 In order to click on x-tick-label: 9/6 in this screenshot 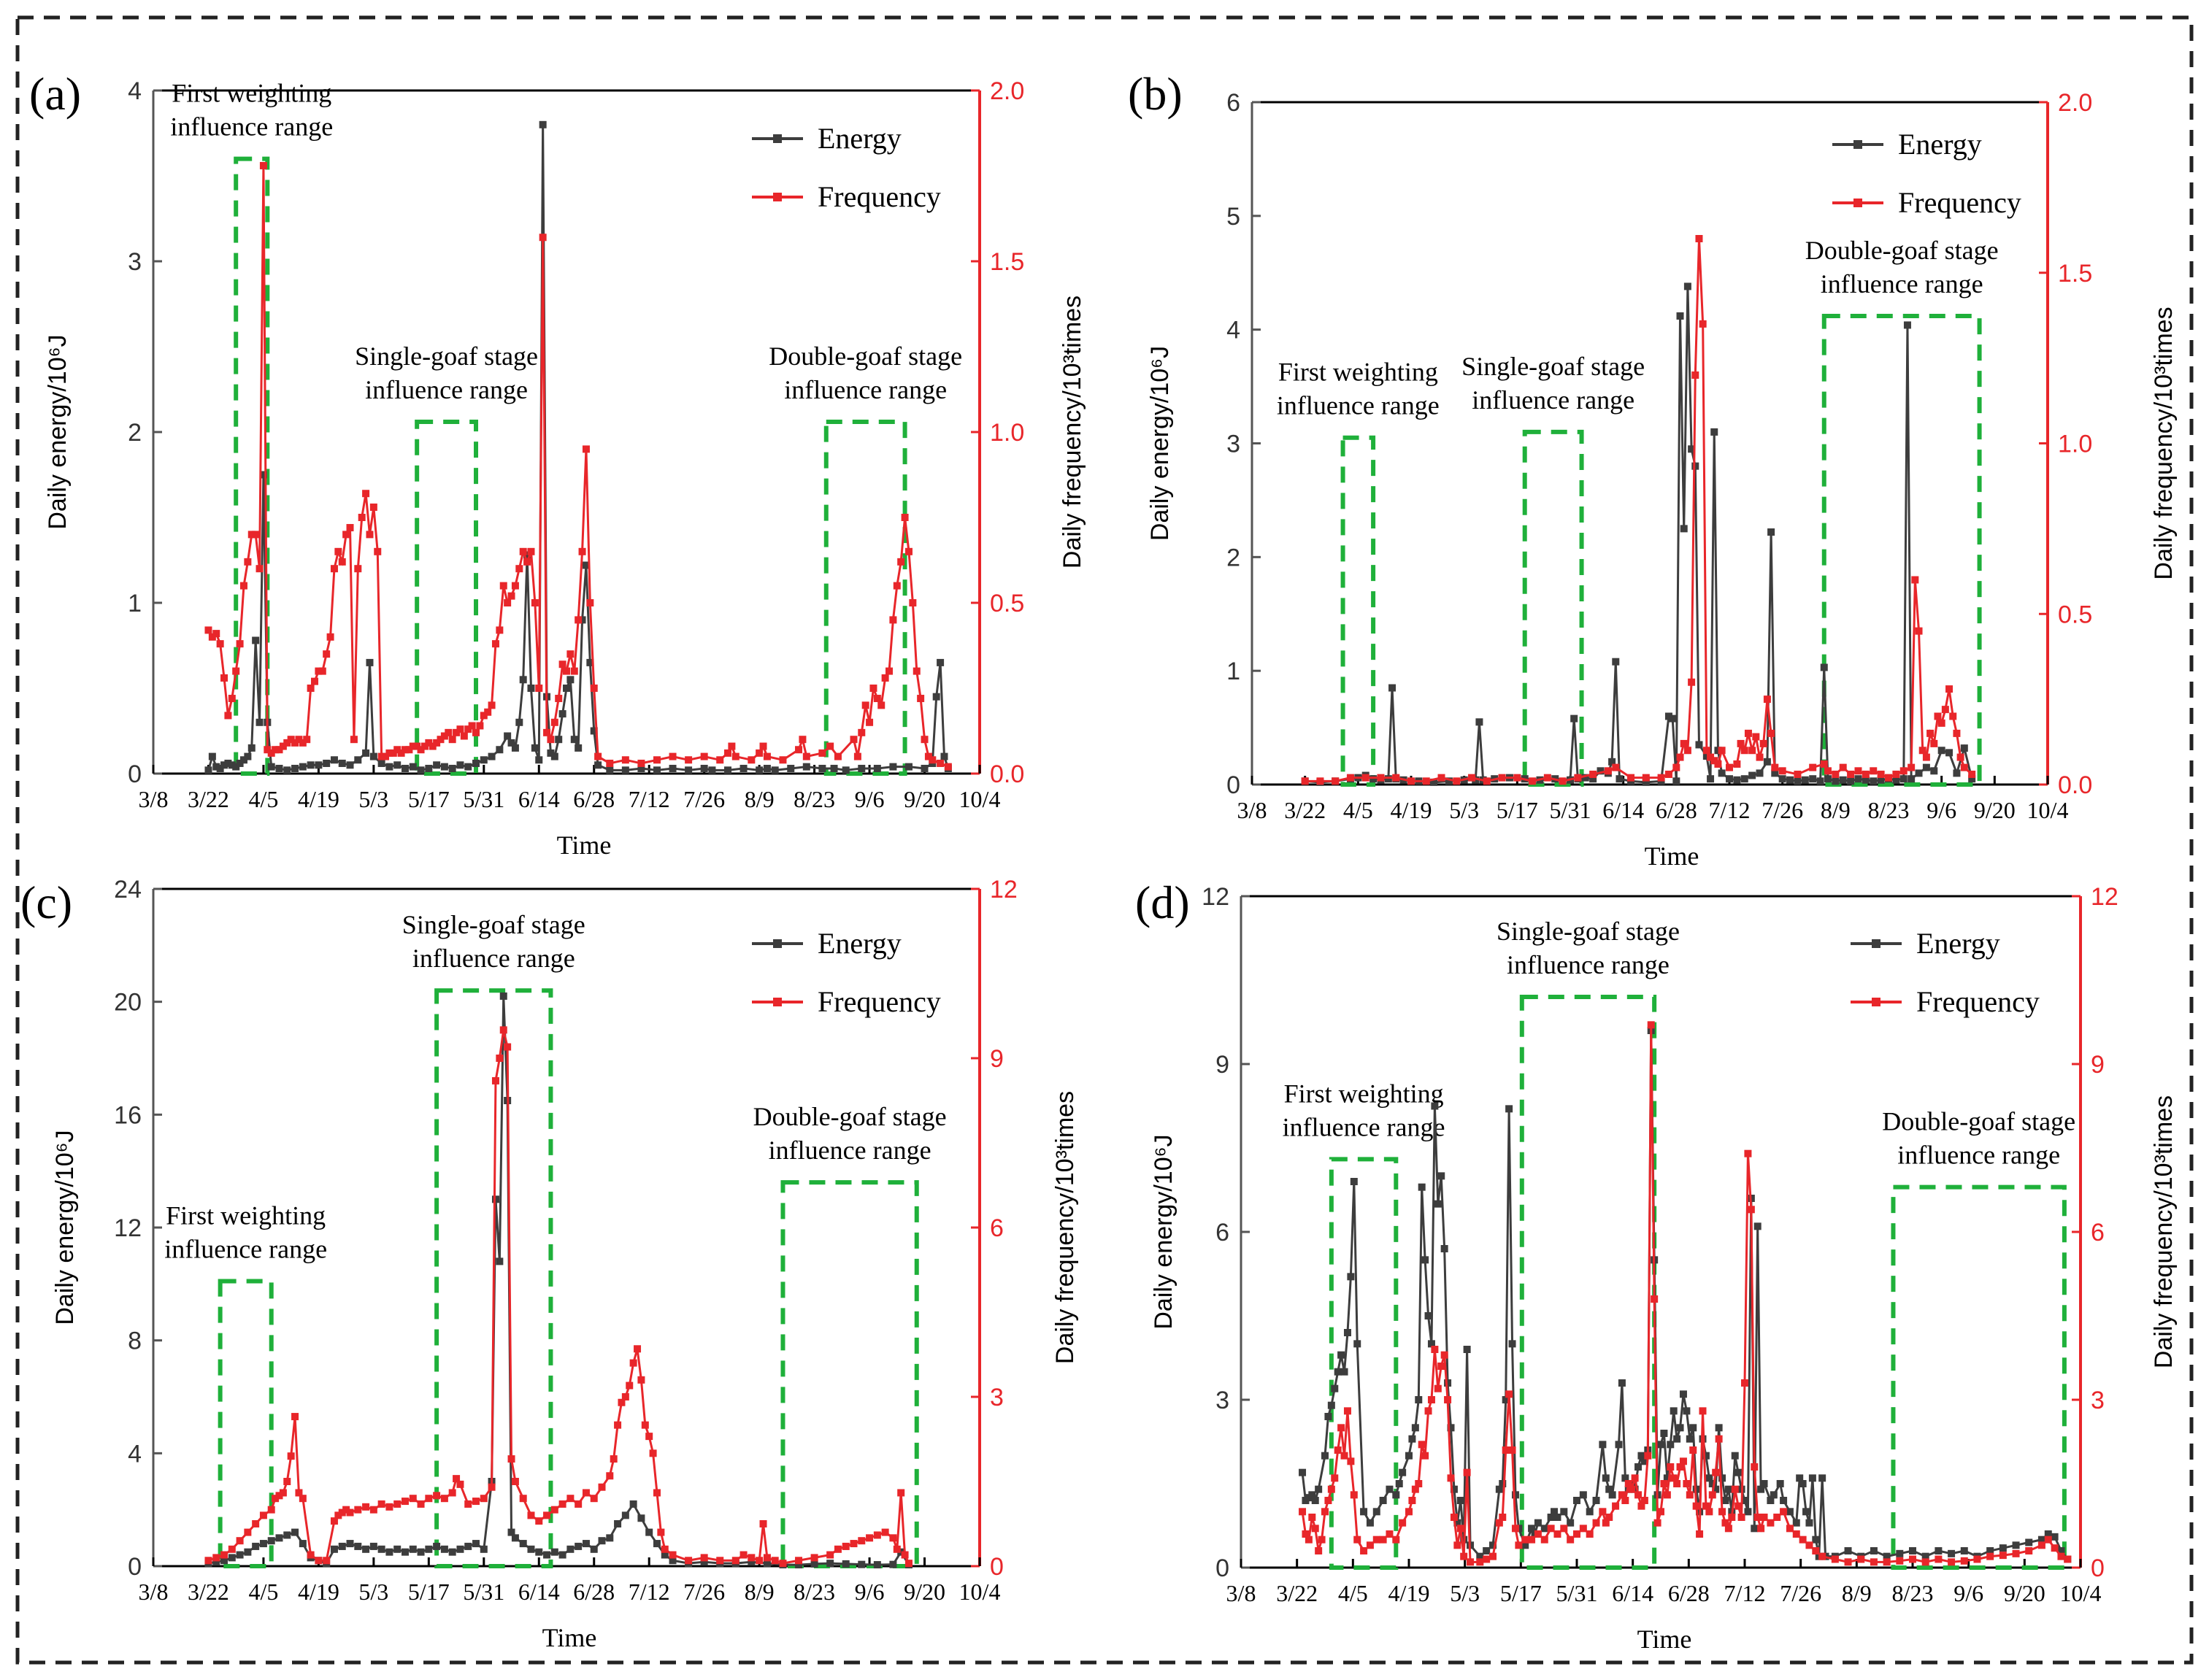, I will do `click(1968, 1593)`.